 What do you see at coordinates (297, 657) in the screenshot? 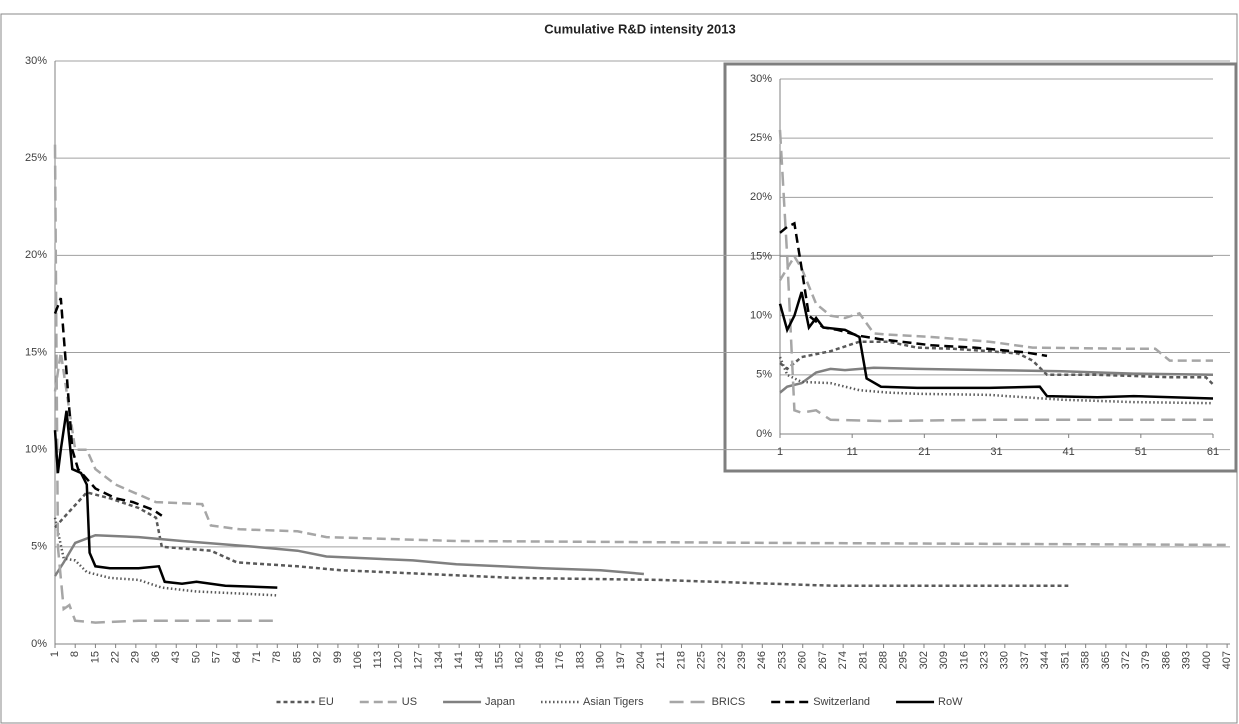
I see `x-tick-label: 85` at bounding box center [297, 657].